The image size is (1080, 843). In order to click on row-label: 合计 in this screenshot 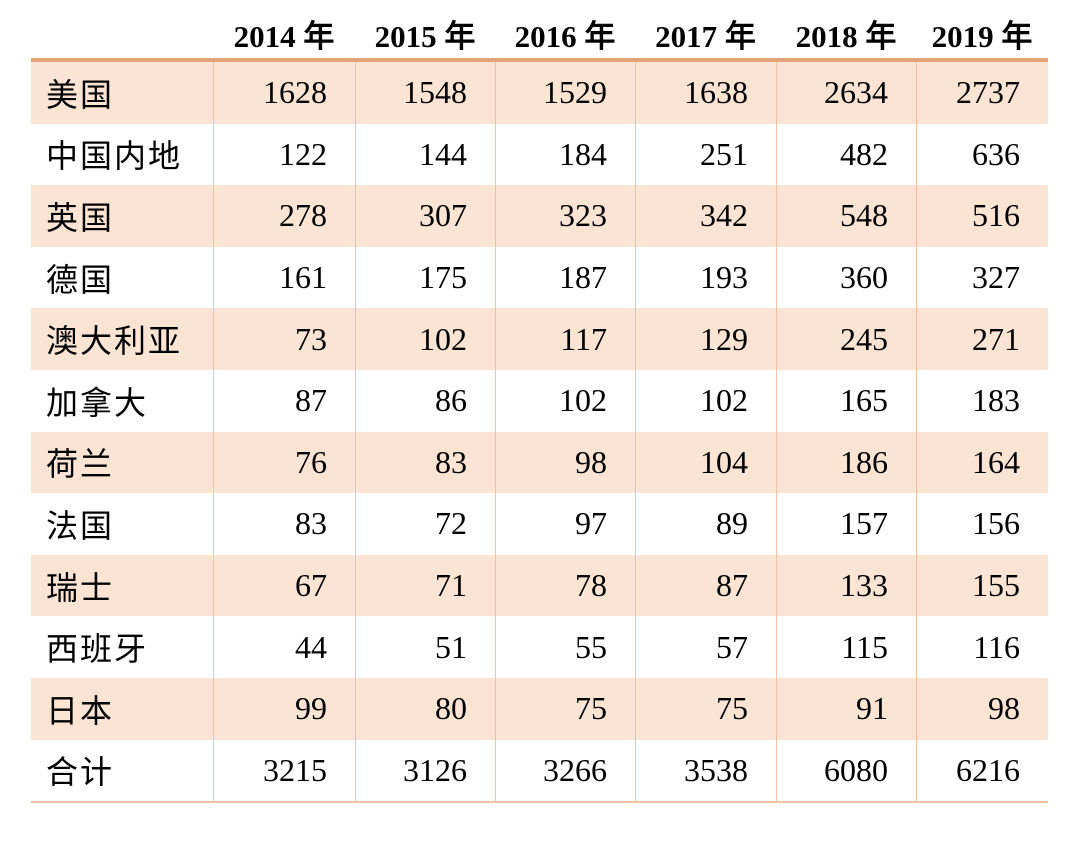, I will do `click(80, 772)`.